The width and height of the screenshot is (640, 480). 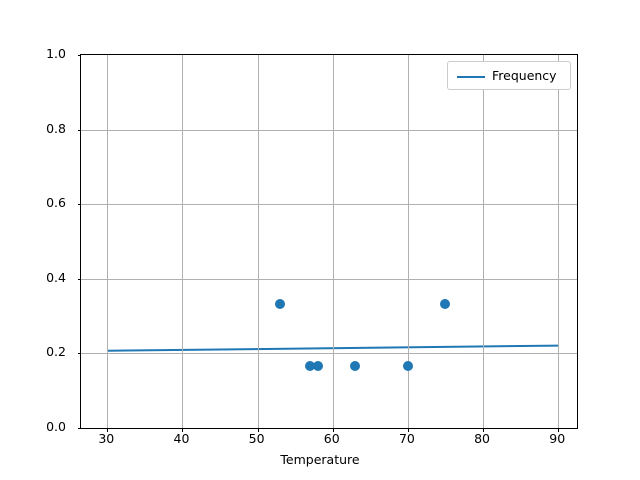 I want to click on legend-line-swatch, so click(x=471, y=77).